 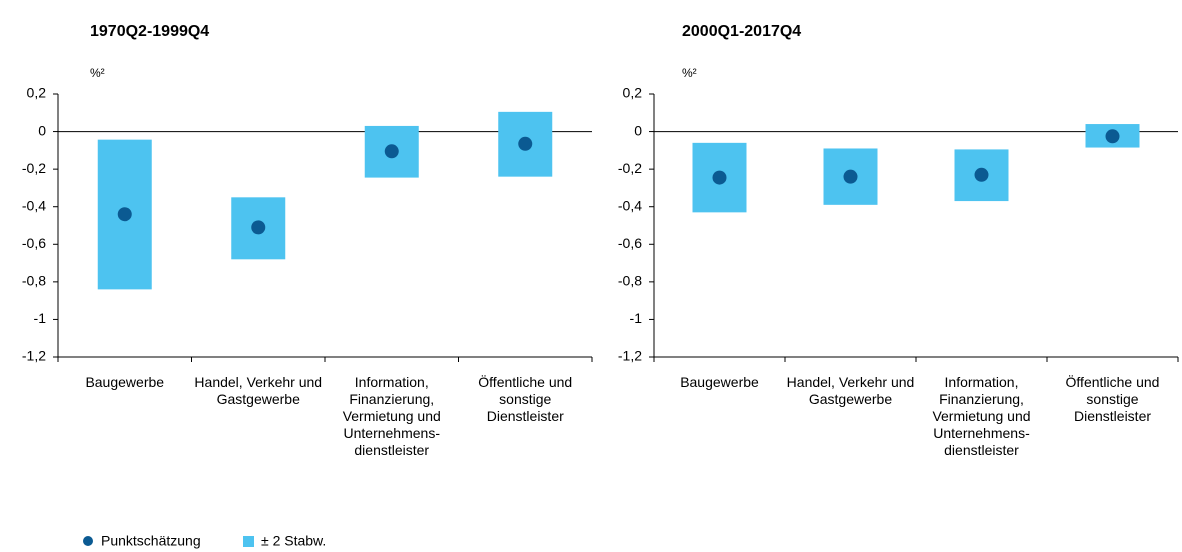 I want to click on chart-title: 2000Q1-2017Q4, so click(x=741, y=31).